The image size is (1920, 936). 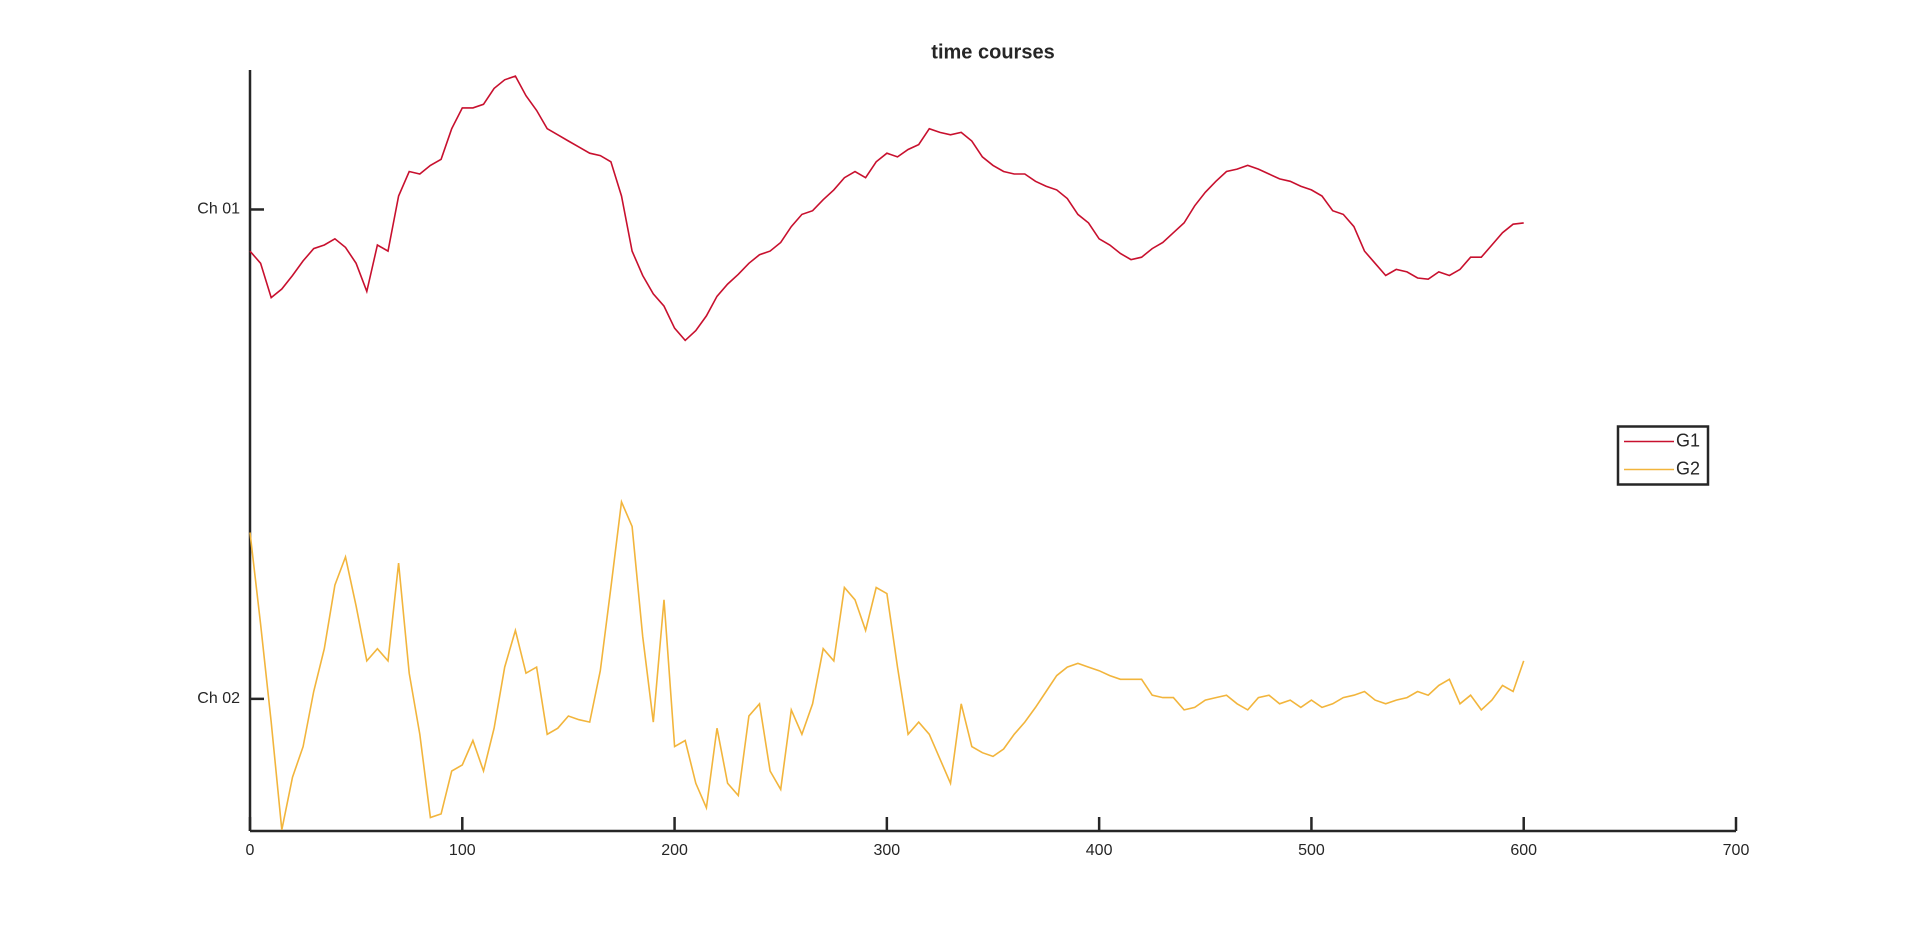 What do you see at coordinates (1736, 850) in the screenshot?
I see `x-tick-label: 700` at bounding box center [1736, 850].